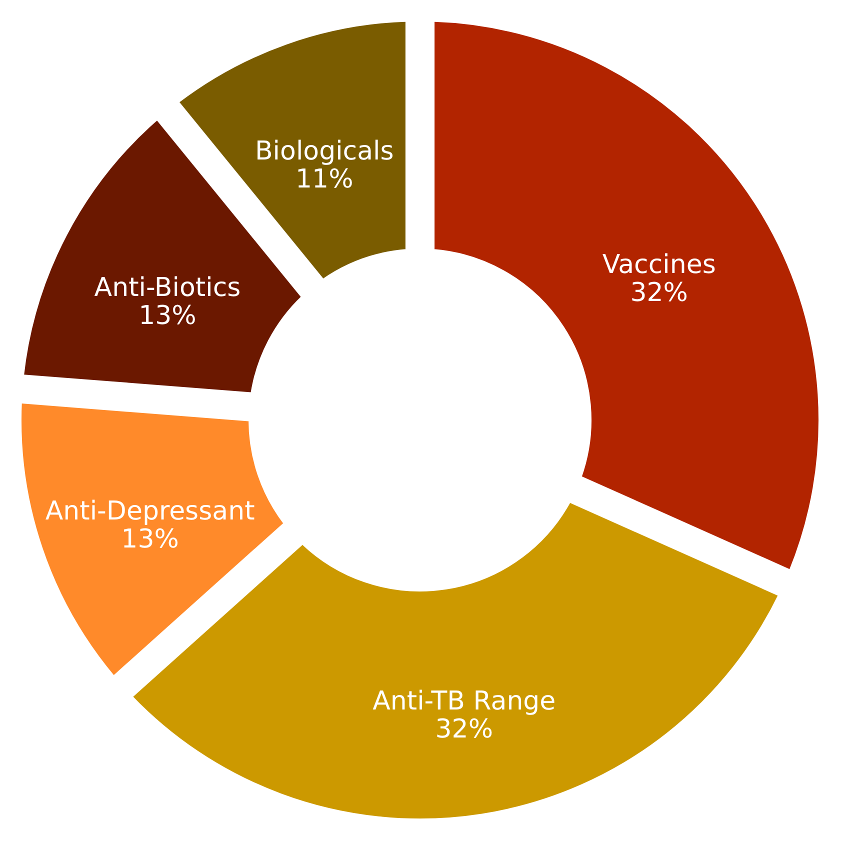  What do you see at coordinates (167, 287) in the screenshot?
I see `slice-label: Anti-Biotics` at bounding box center [167, 287].